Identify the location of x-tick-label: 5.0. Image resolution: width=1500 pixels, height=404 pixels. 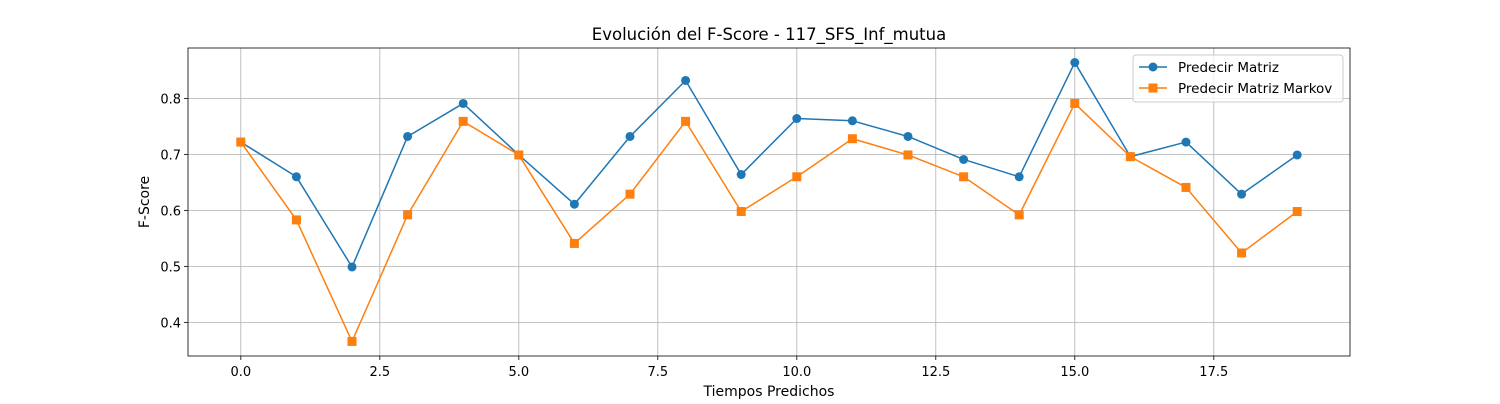
(518, 372).